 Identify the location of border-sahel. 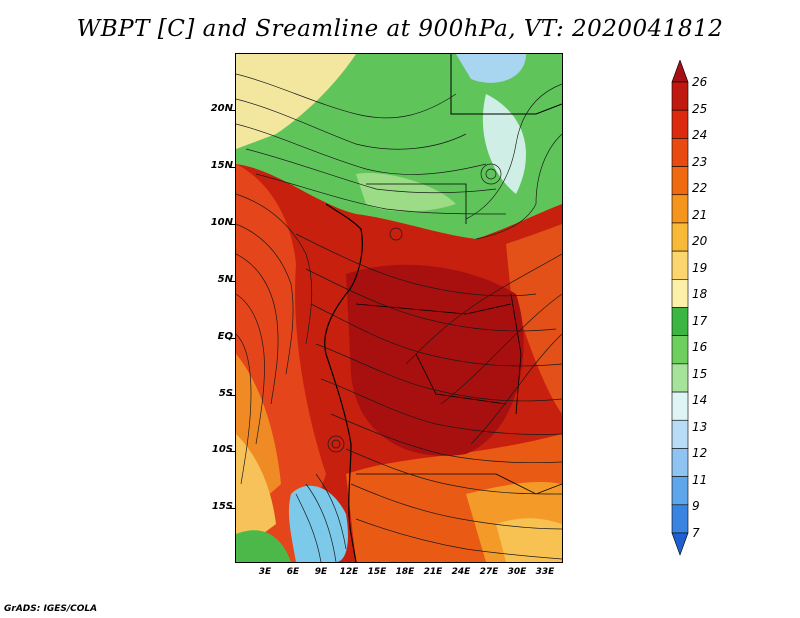
(416, 203).